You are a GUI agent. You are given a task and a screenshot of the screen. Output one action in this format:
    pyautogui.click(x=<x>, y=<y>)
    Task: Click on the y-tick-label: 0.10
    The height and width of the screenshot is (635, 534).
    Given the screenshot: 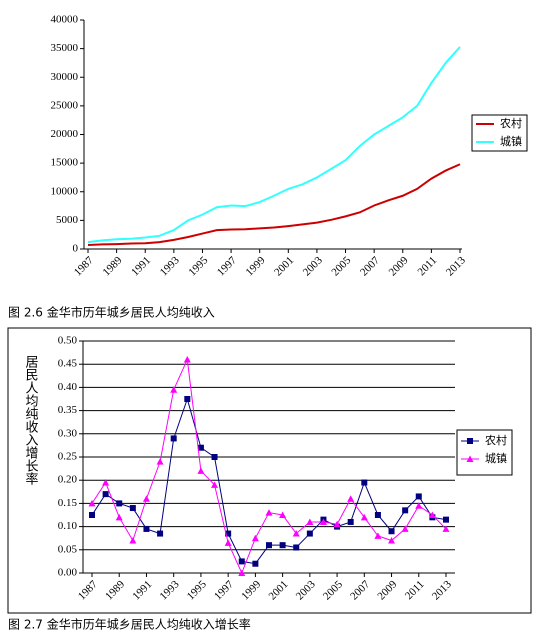 What is the action you would take?
    pyautogui.click(x=68, y=526)
    